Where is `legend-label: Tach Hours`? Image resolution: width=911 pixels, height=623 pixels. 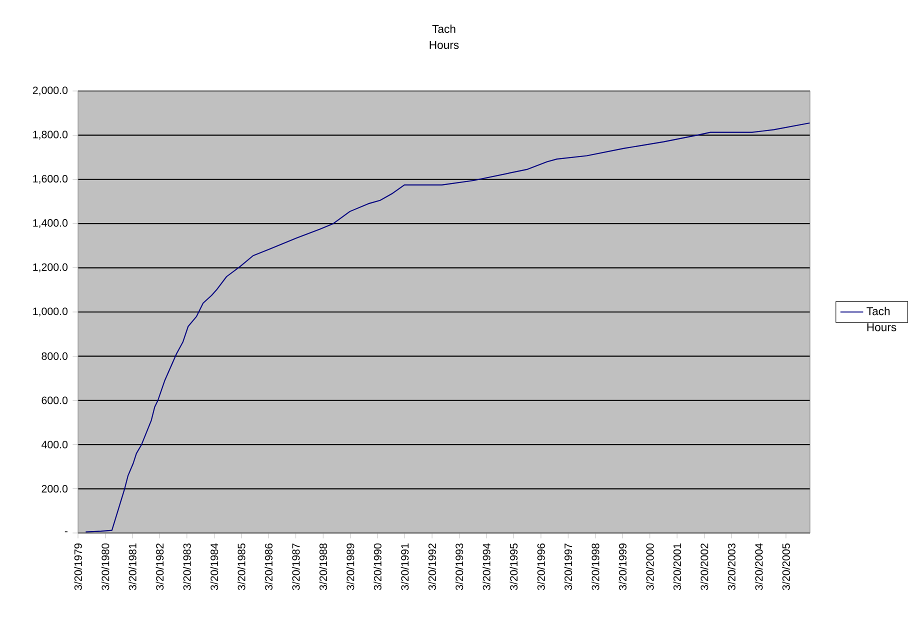 legend-label: Tach Hours is located at coordinates (881, 319).